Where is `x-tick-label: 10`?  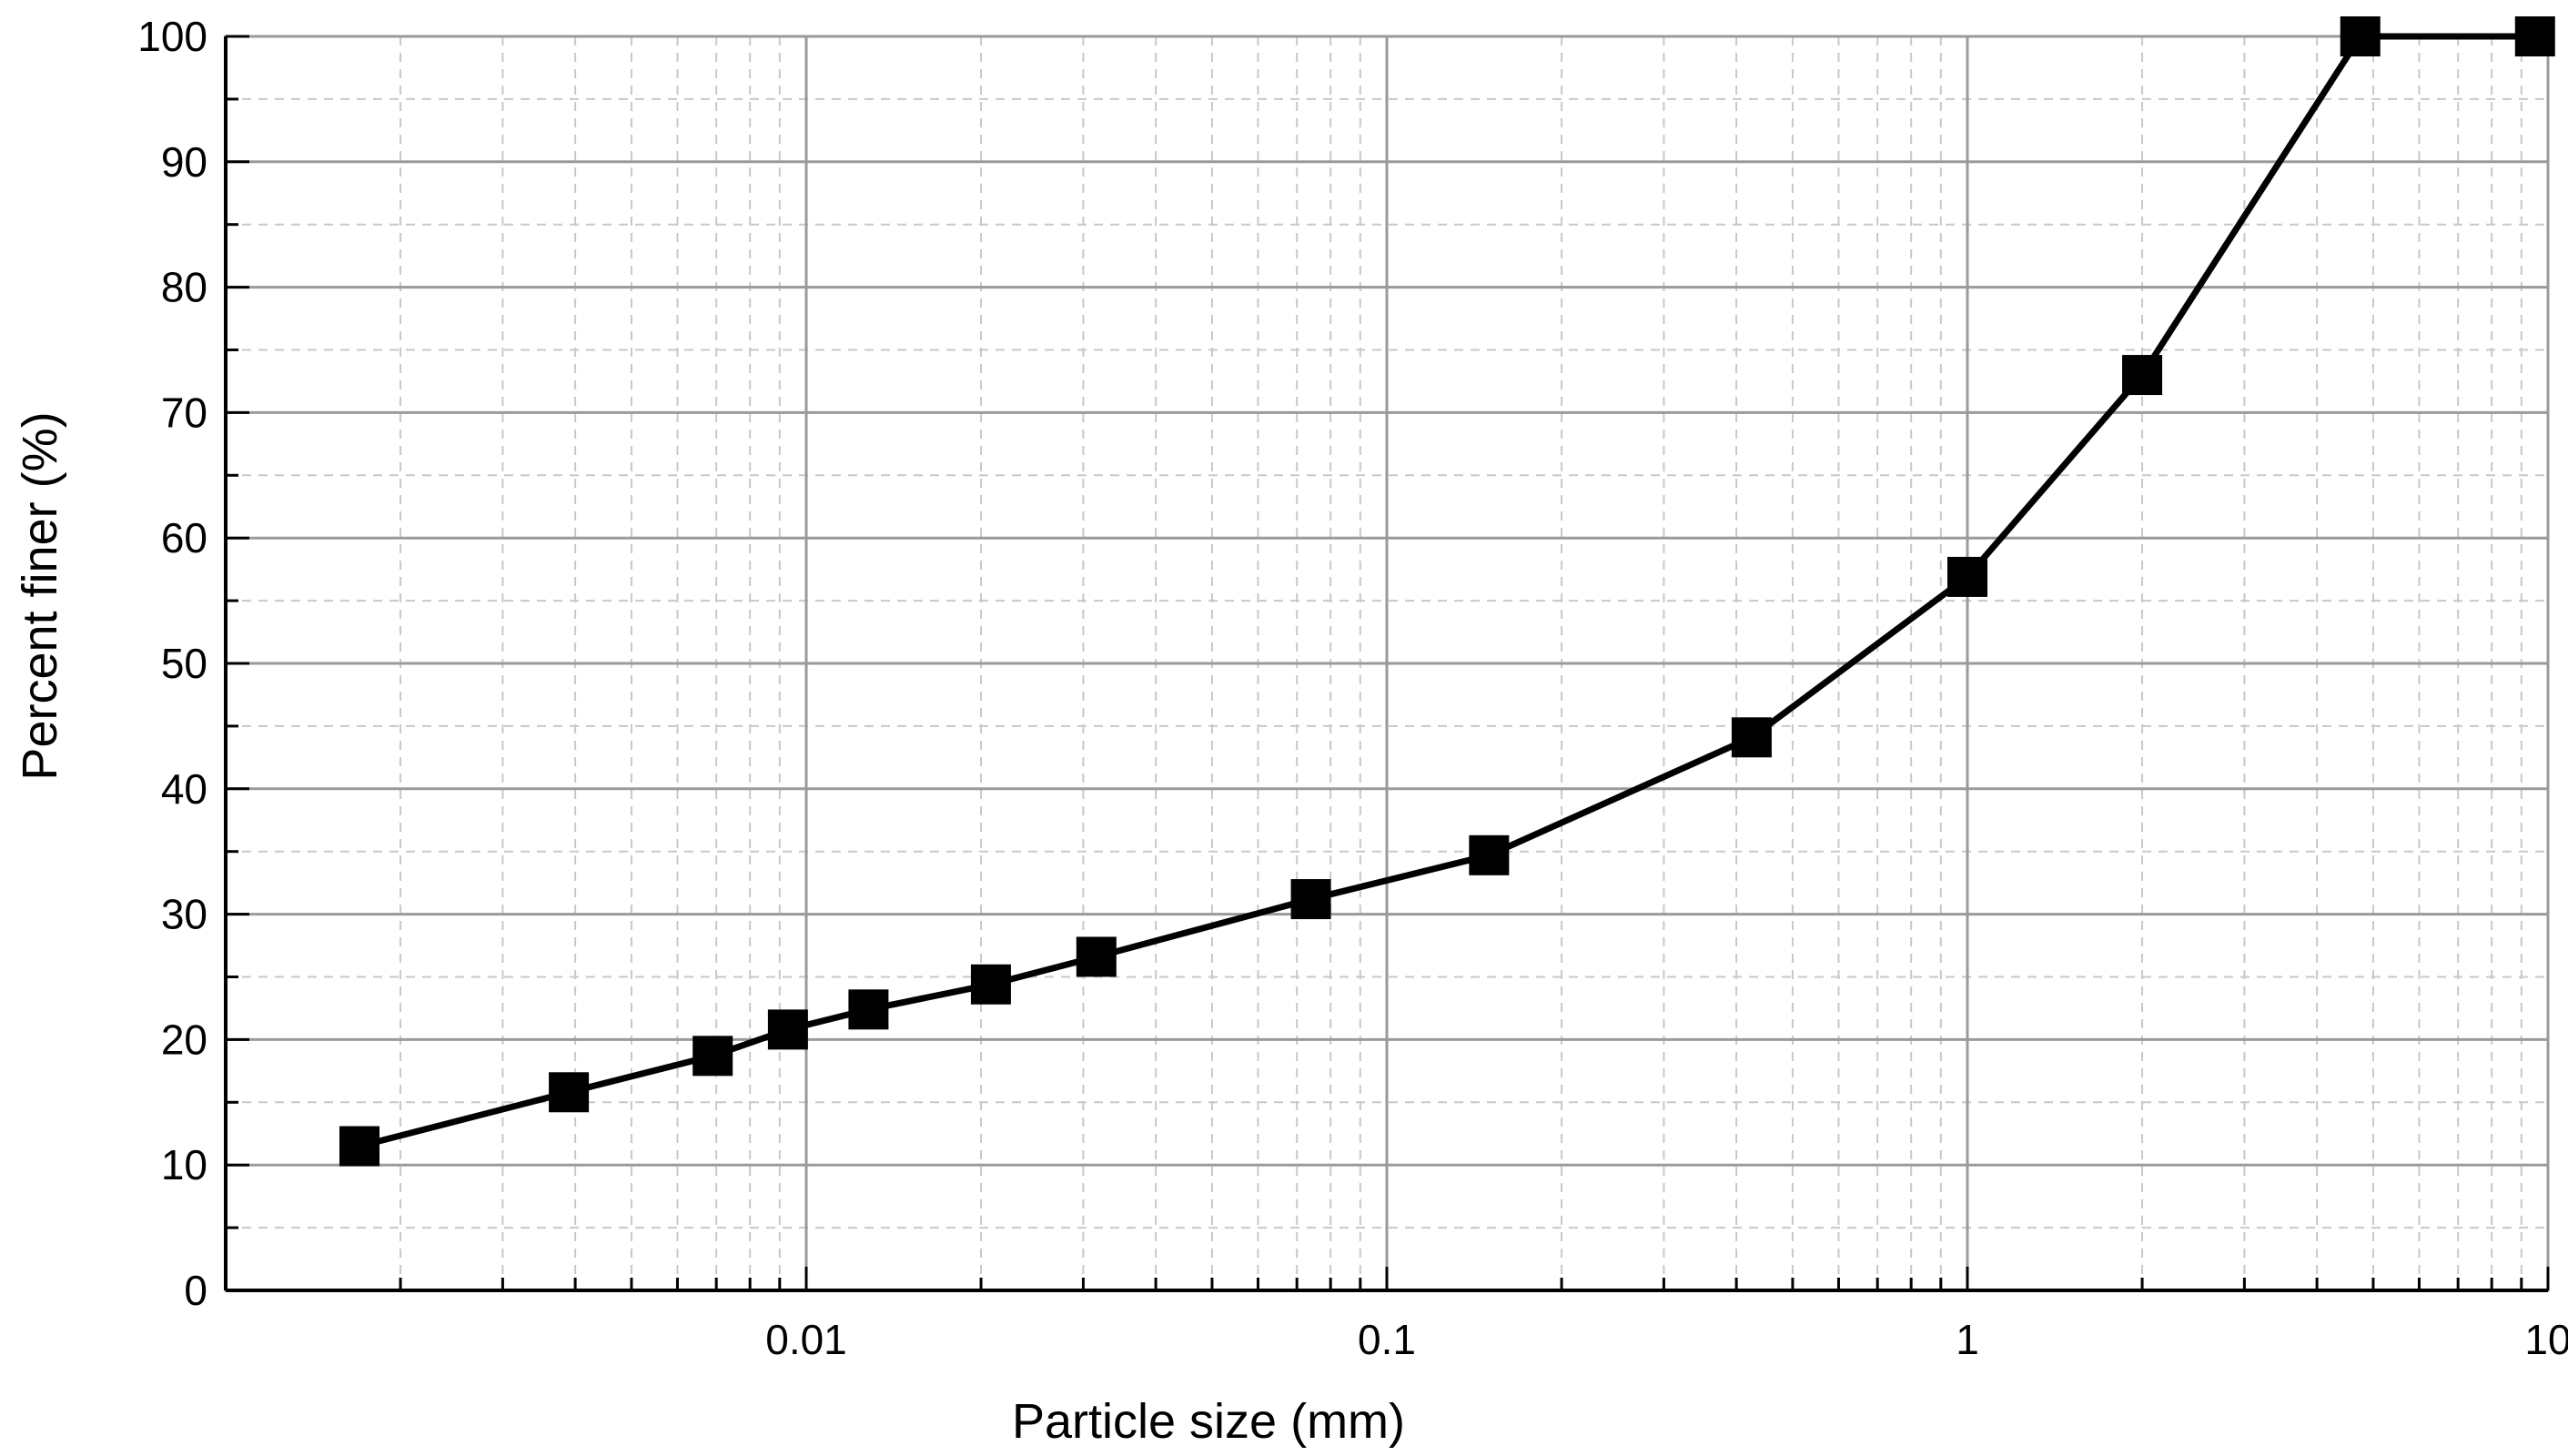 x-tick-label: 10 is located at coordinates (2546, 1340).